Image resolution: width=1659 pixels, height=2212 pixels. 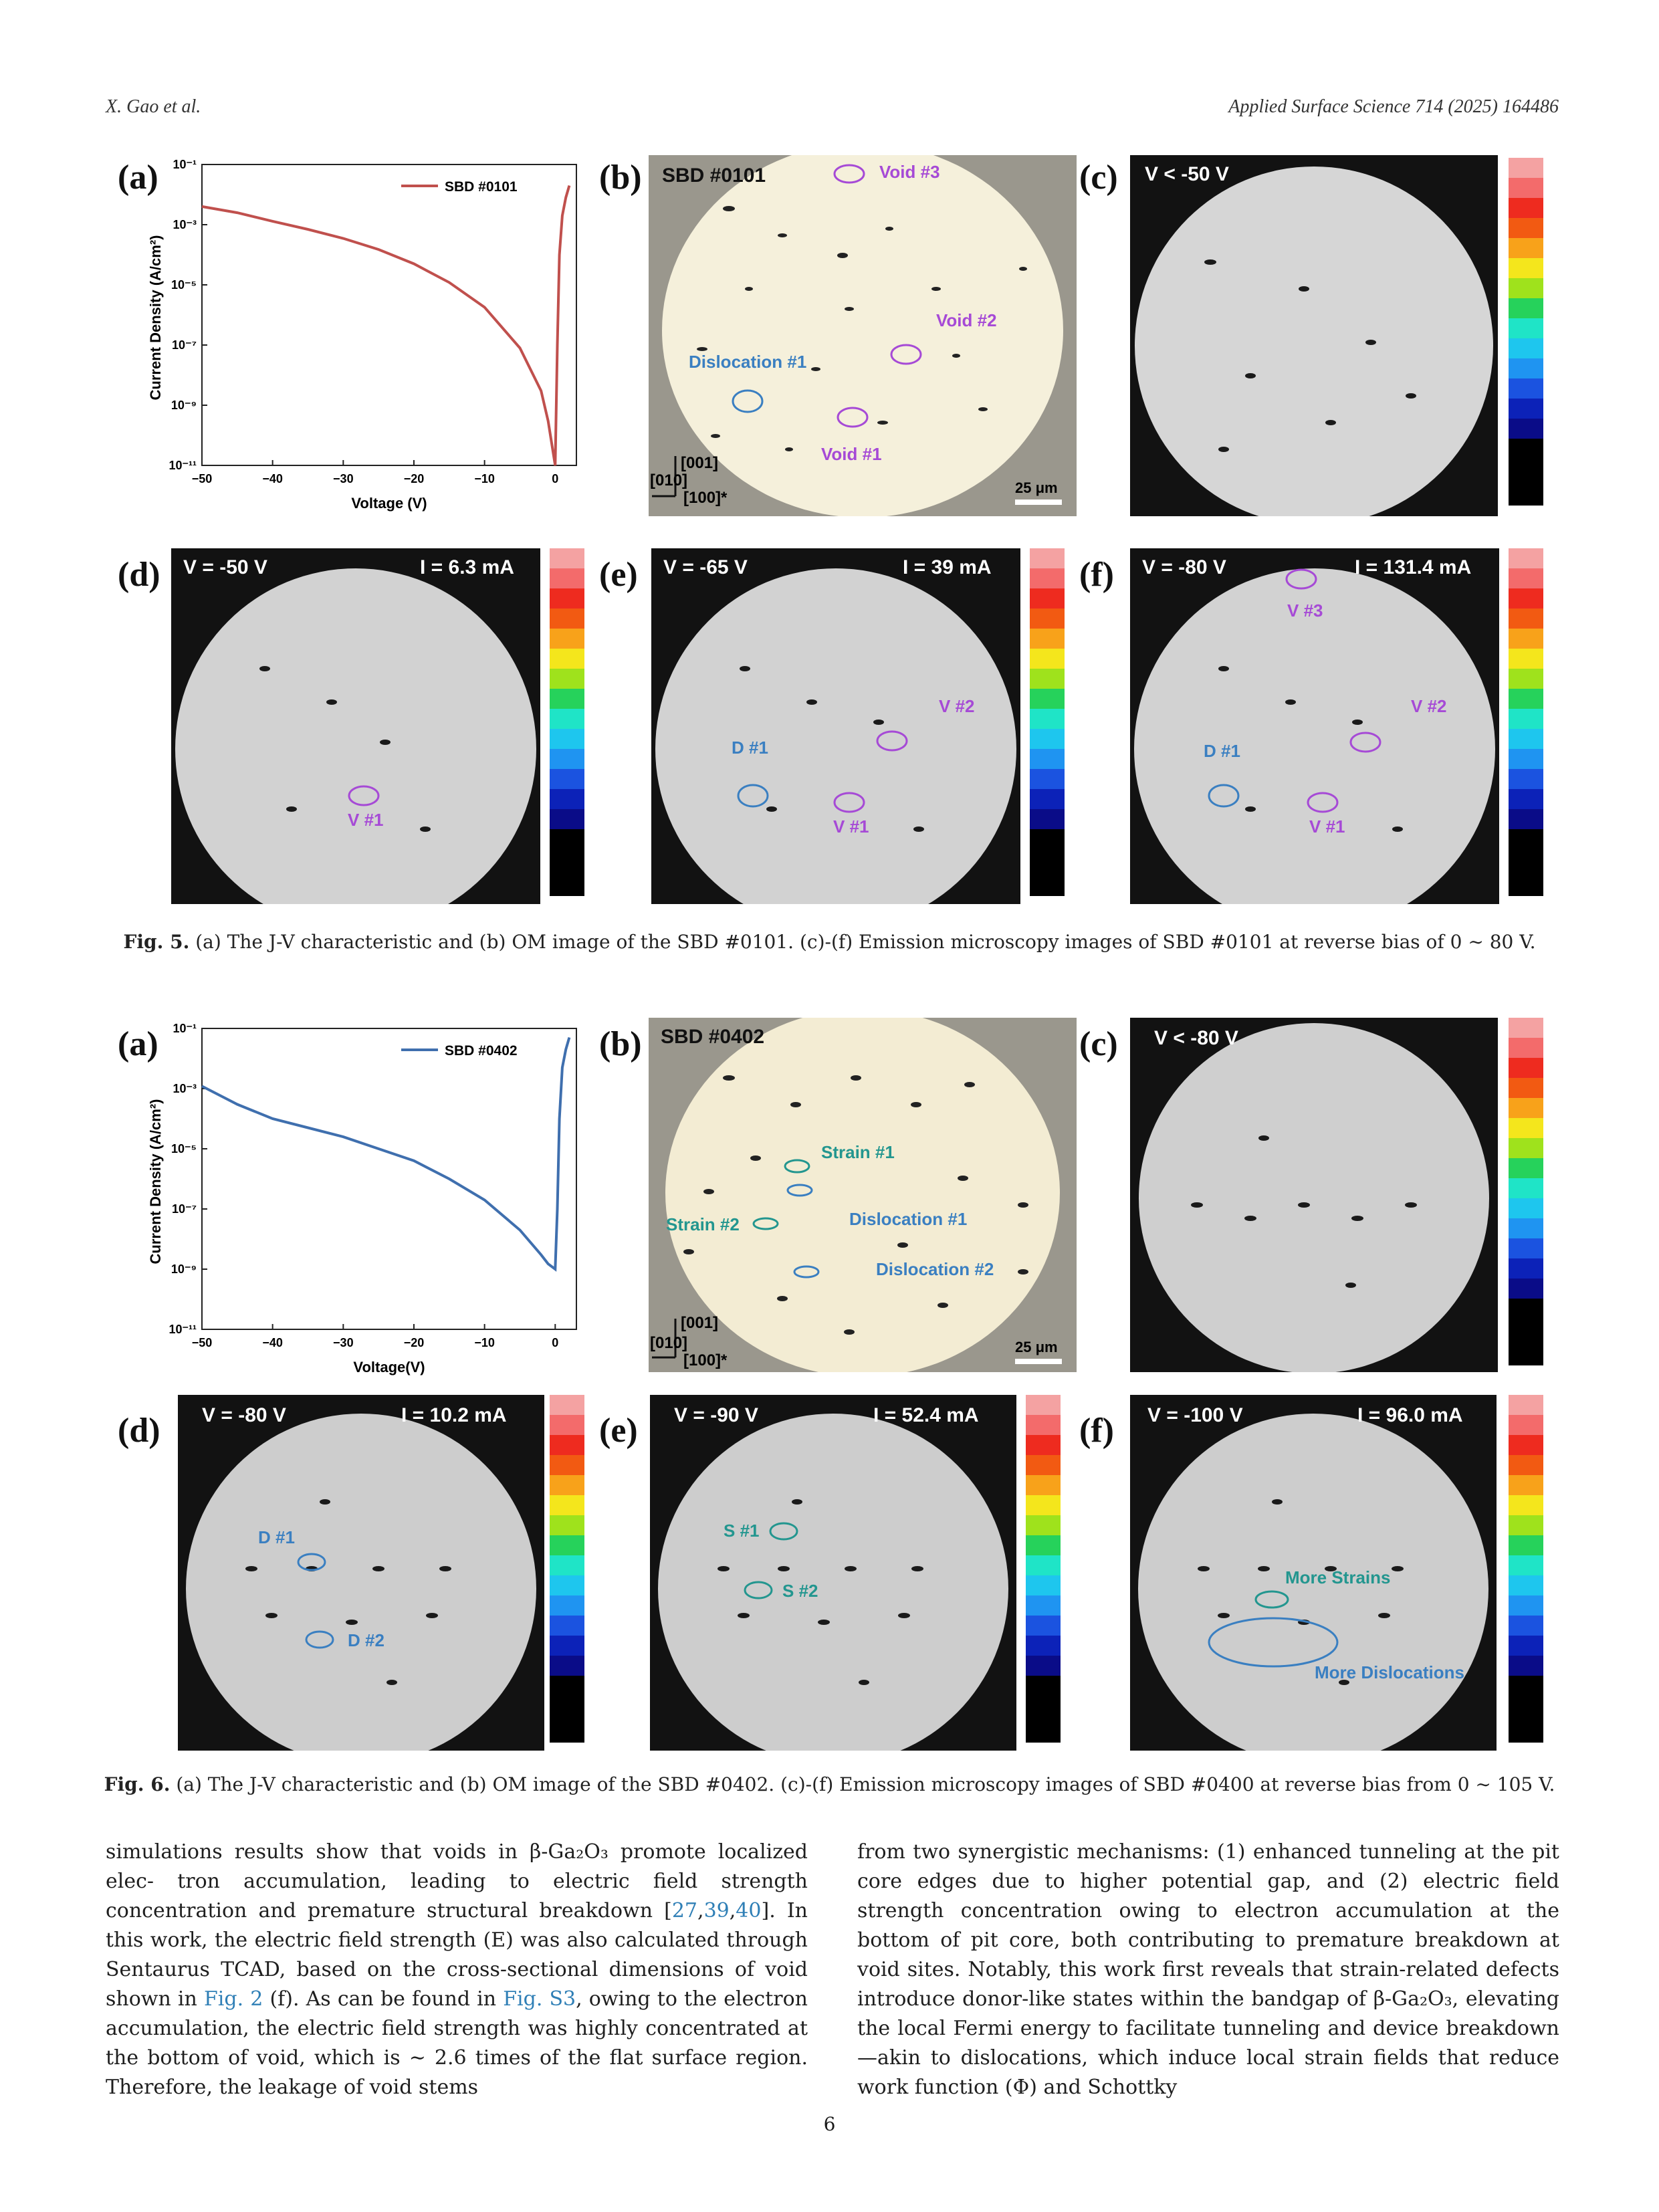 What do you see at coordinates (1273, 1642) in the screenshot?
I see `more-dislocations-marker` at bounding box center [1273, 1642].